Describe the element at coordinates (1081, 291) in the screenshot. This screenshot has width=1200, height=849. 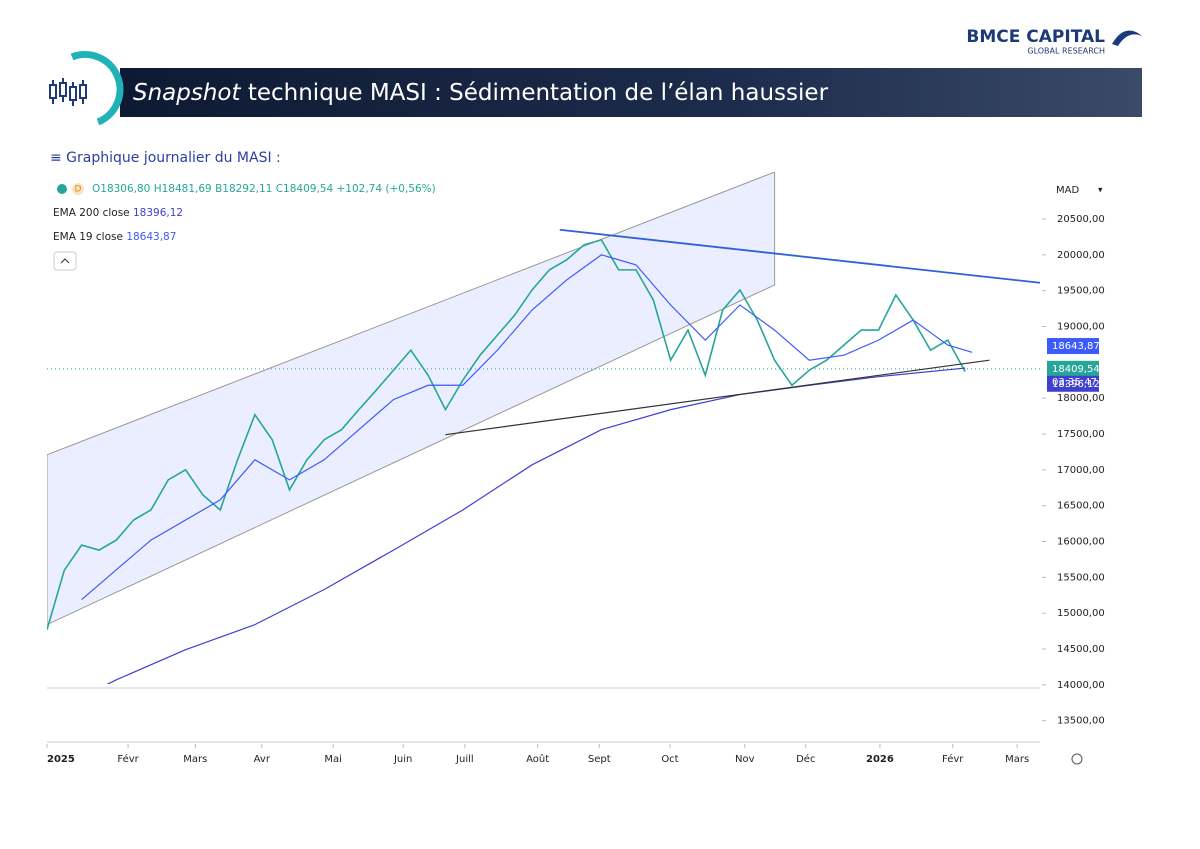
I see `y-tick-label: 19500,00` at that location.